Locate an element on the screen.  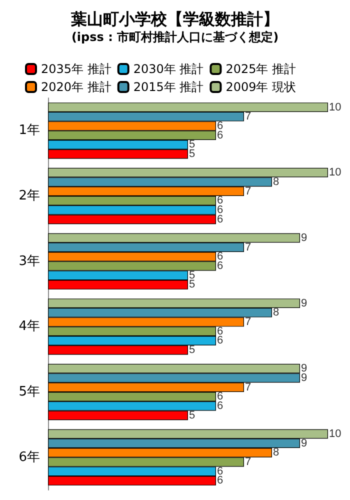
y-tick-label: 2年 is located at coordinates (29, 196).